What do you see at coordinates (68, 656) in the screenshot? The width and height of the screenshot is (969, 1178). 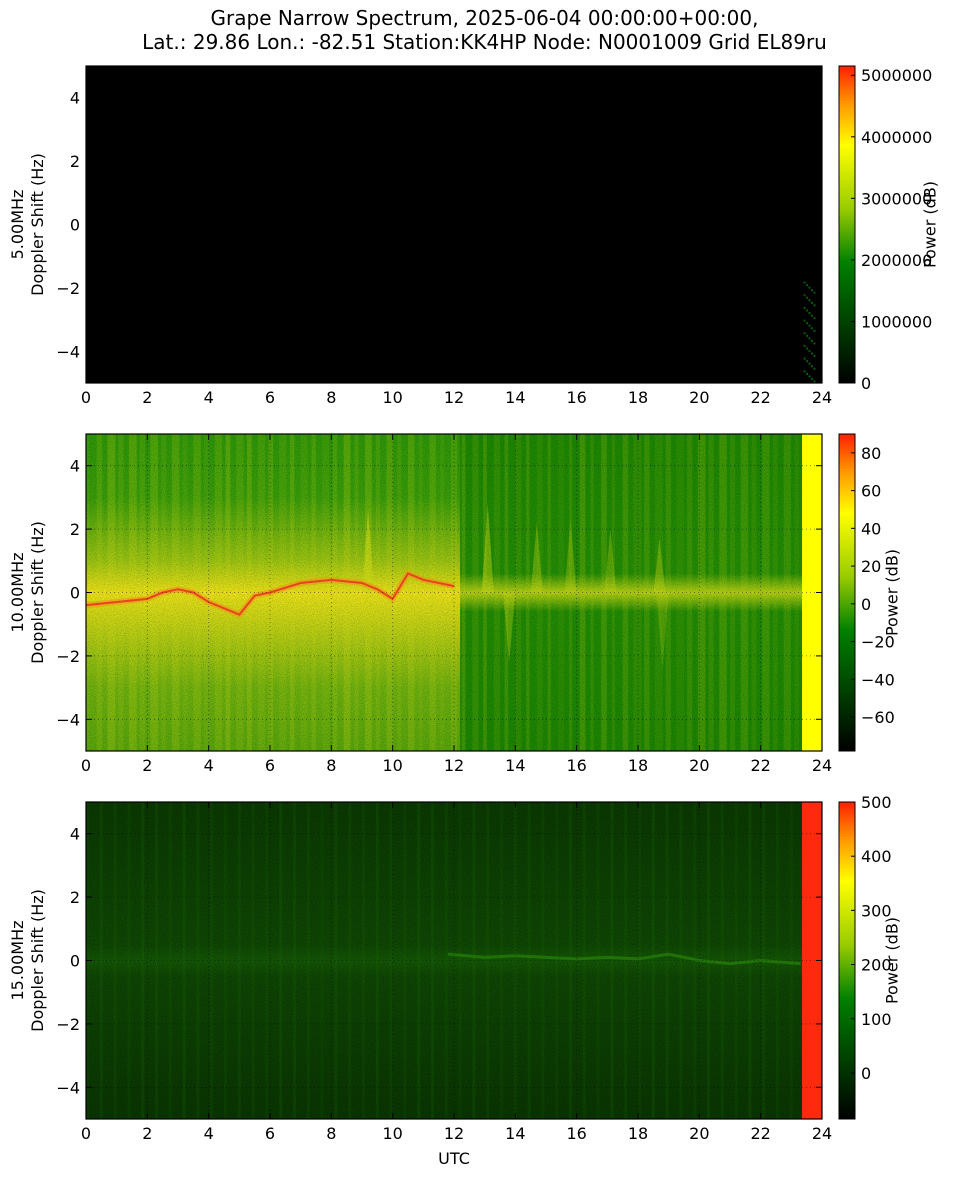 I see `y-tick-label: −2` at bounding box center [68, 656].